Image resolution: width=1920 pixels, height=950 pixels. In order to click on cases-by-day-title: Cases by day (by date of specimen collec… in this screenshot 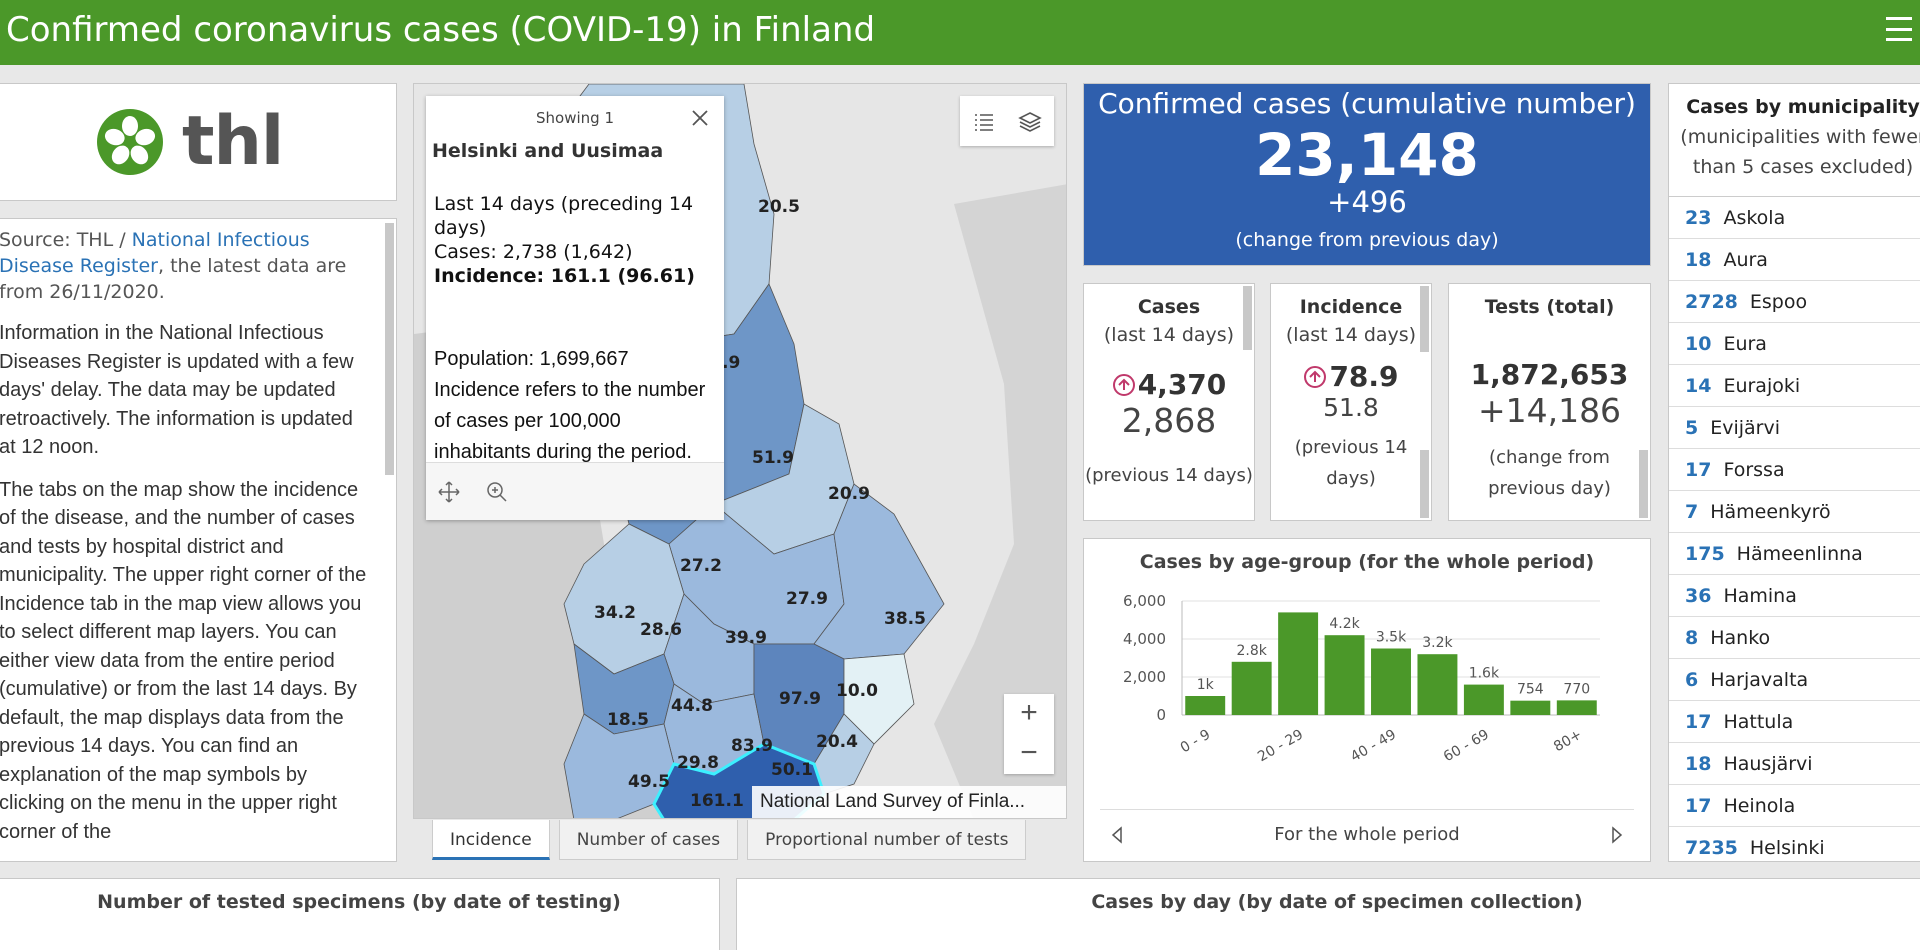, I will do `click(1337, 902)`.